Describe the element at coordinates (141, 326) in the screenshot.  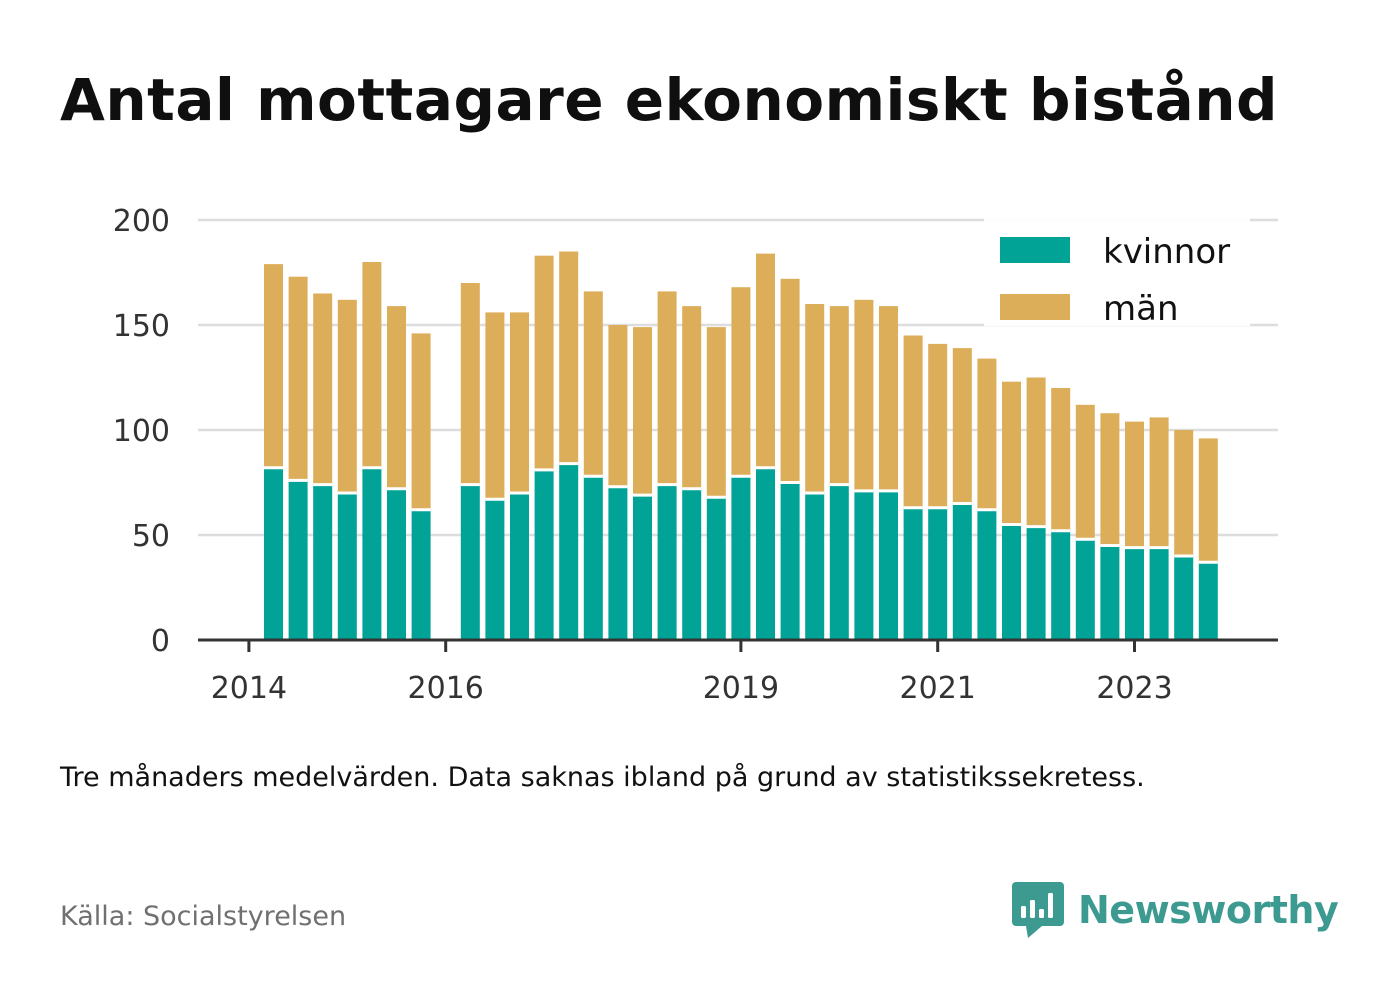
I see `y-tick-label: 150` at that location.